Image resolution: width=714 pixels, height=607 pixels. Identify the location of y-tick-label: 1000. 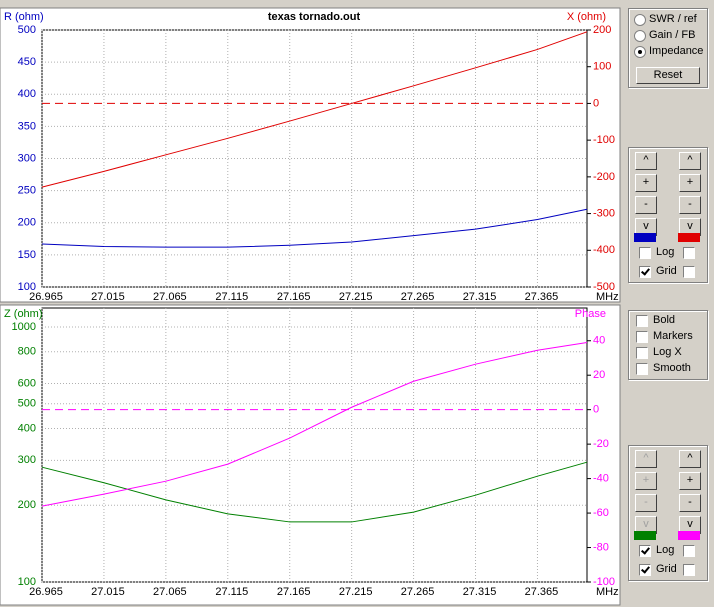
(24, 327).